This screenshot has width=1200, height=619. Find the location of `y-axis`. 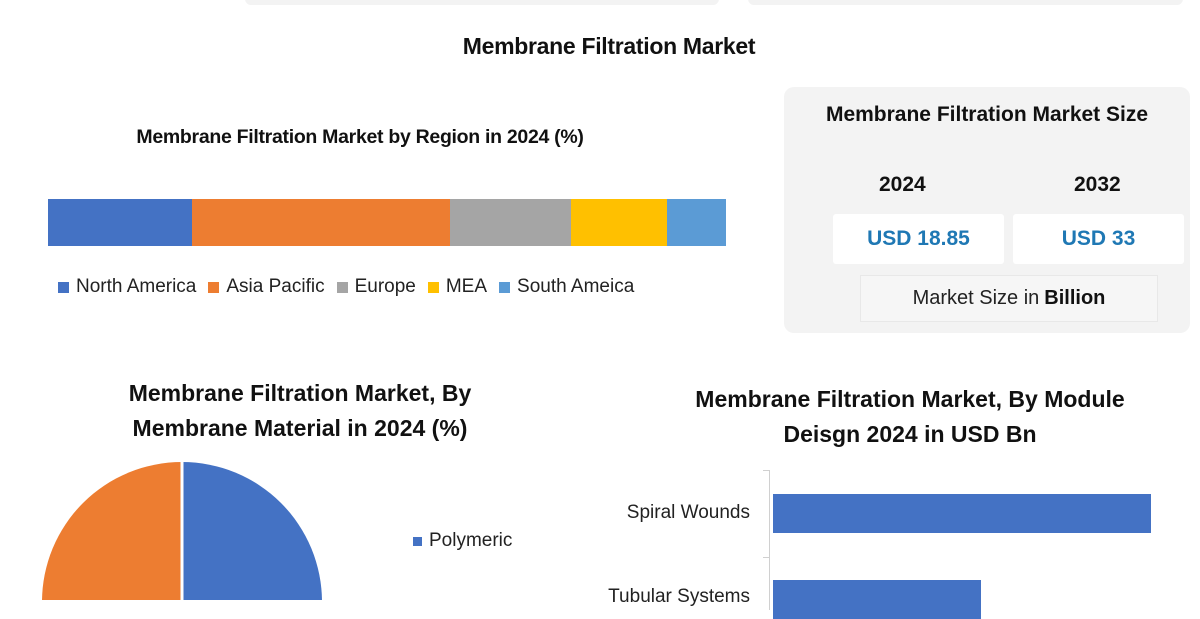

y-axis is located at coordinates (769, 540).